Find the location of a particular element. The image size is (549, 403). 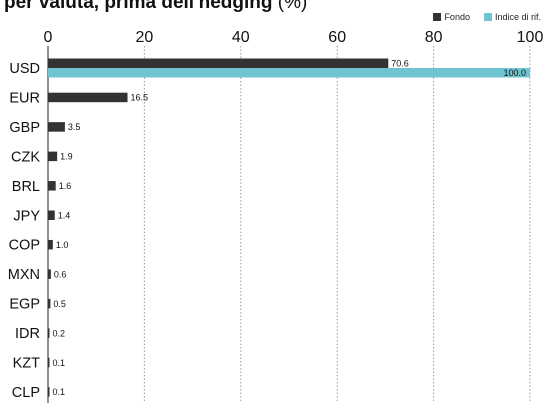

data-label-fondo-mxn: 0.6 is located at coordinates (60, 274).